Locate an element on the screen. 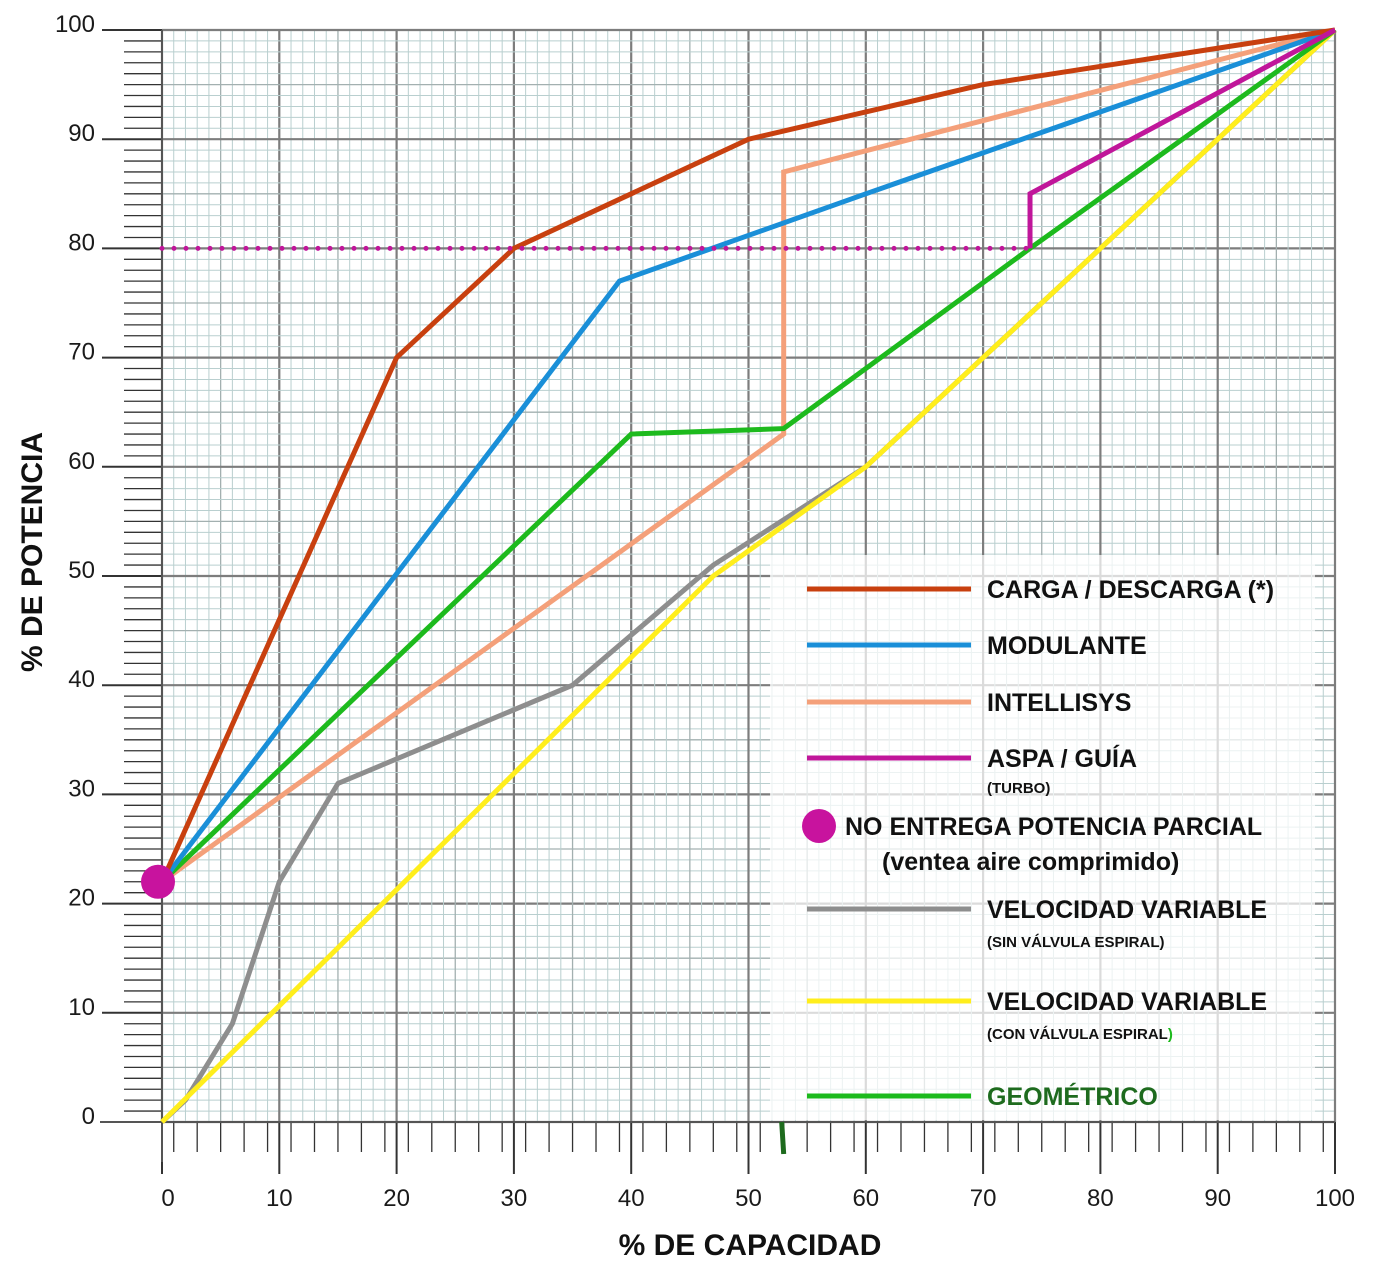 This screenshot has height=1262, width=1382. legend-label: ASPA / GUÍA is located at coordinates (1062, 758).